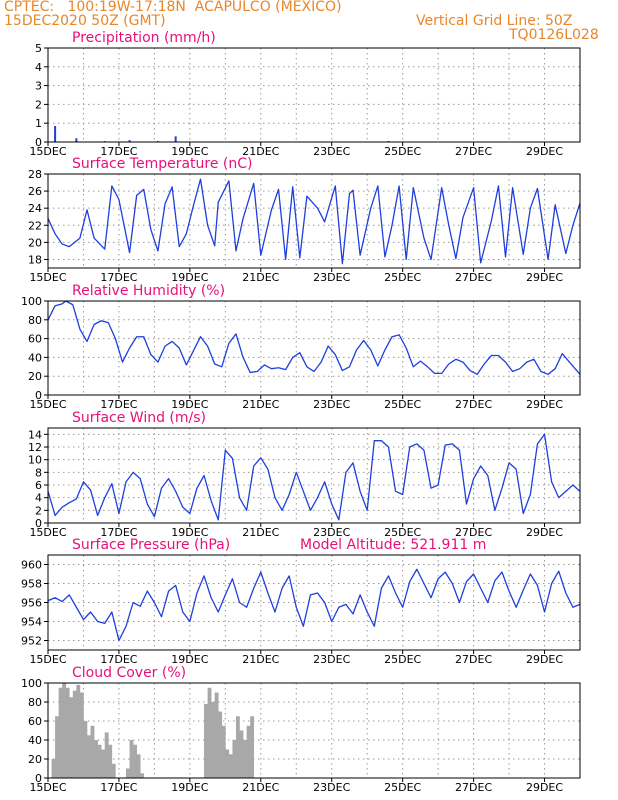 Image resolution: width=618 pixels, height=800 pixels. I want to click on cloud-cover-ytick-label: 0, so click(38, 778).